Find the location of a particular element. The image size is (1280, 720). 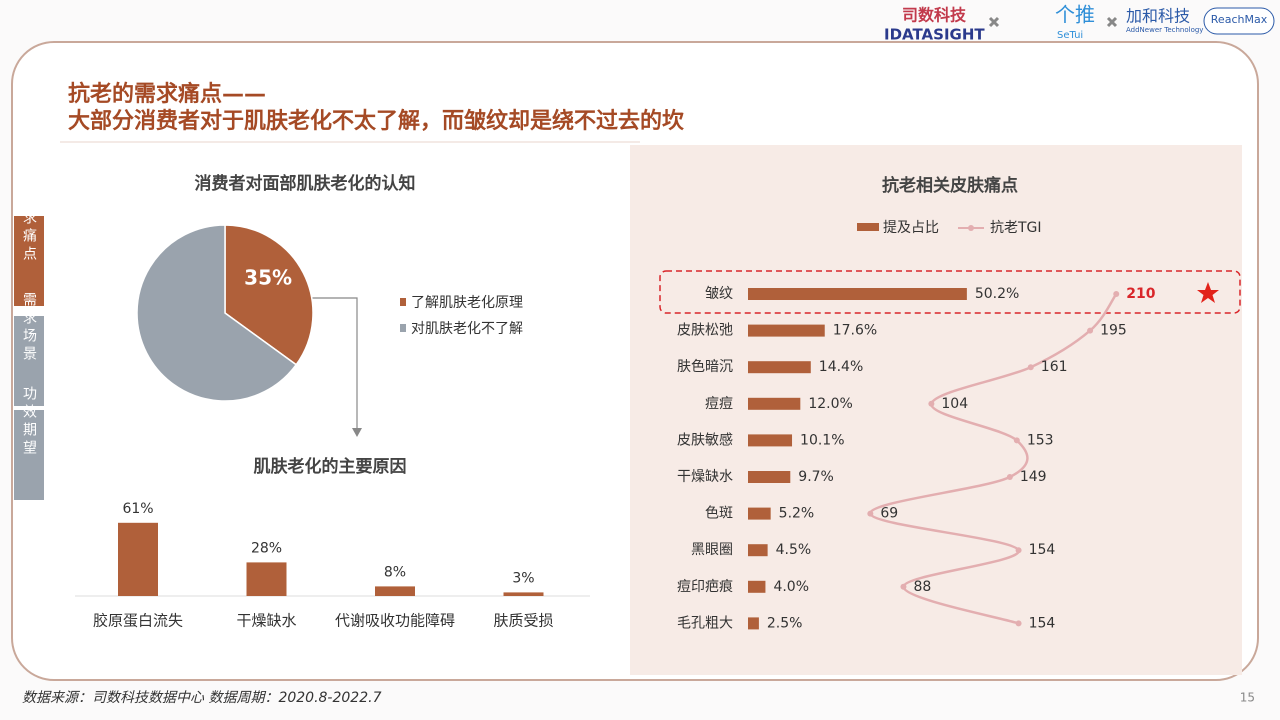

data-label: 28% is located at coordinates (266, 548).